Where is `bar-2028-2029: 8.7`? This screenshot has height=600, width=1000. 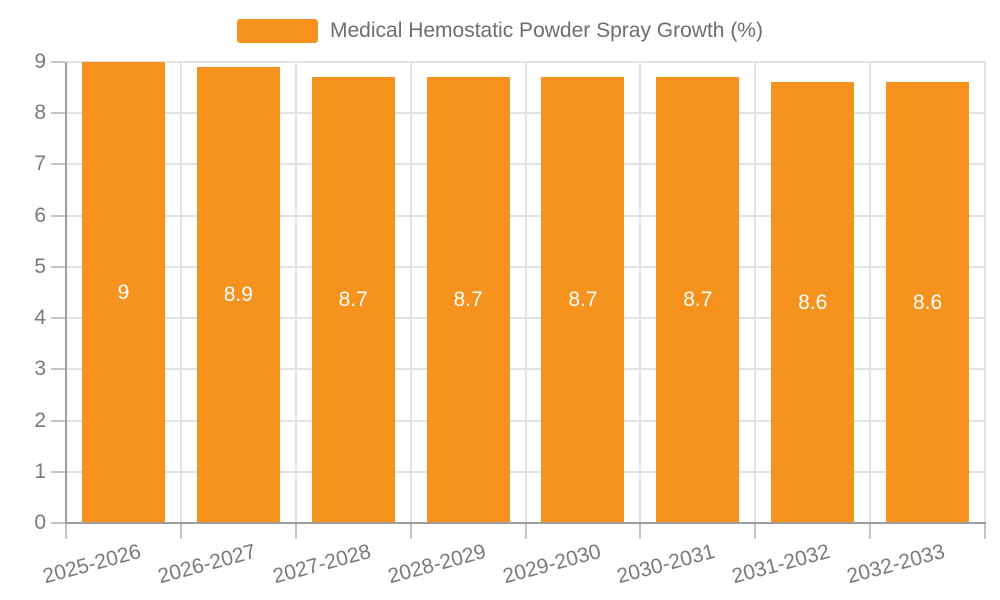
bar-2028-2029: 8.7 is located at coordinates (468, 300).